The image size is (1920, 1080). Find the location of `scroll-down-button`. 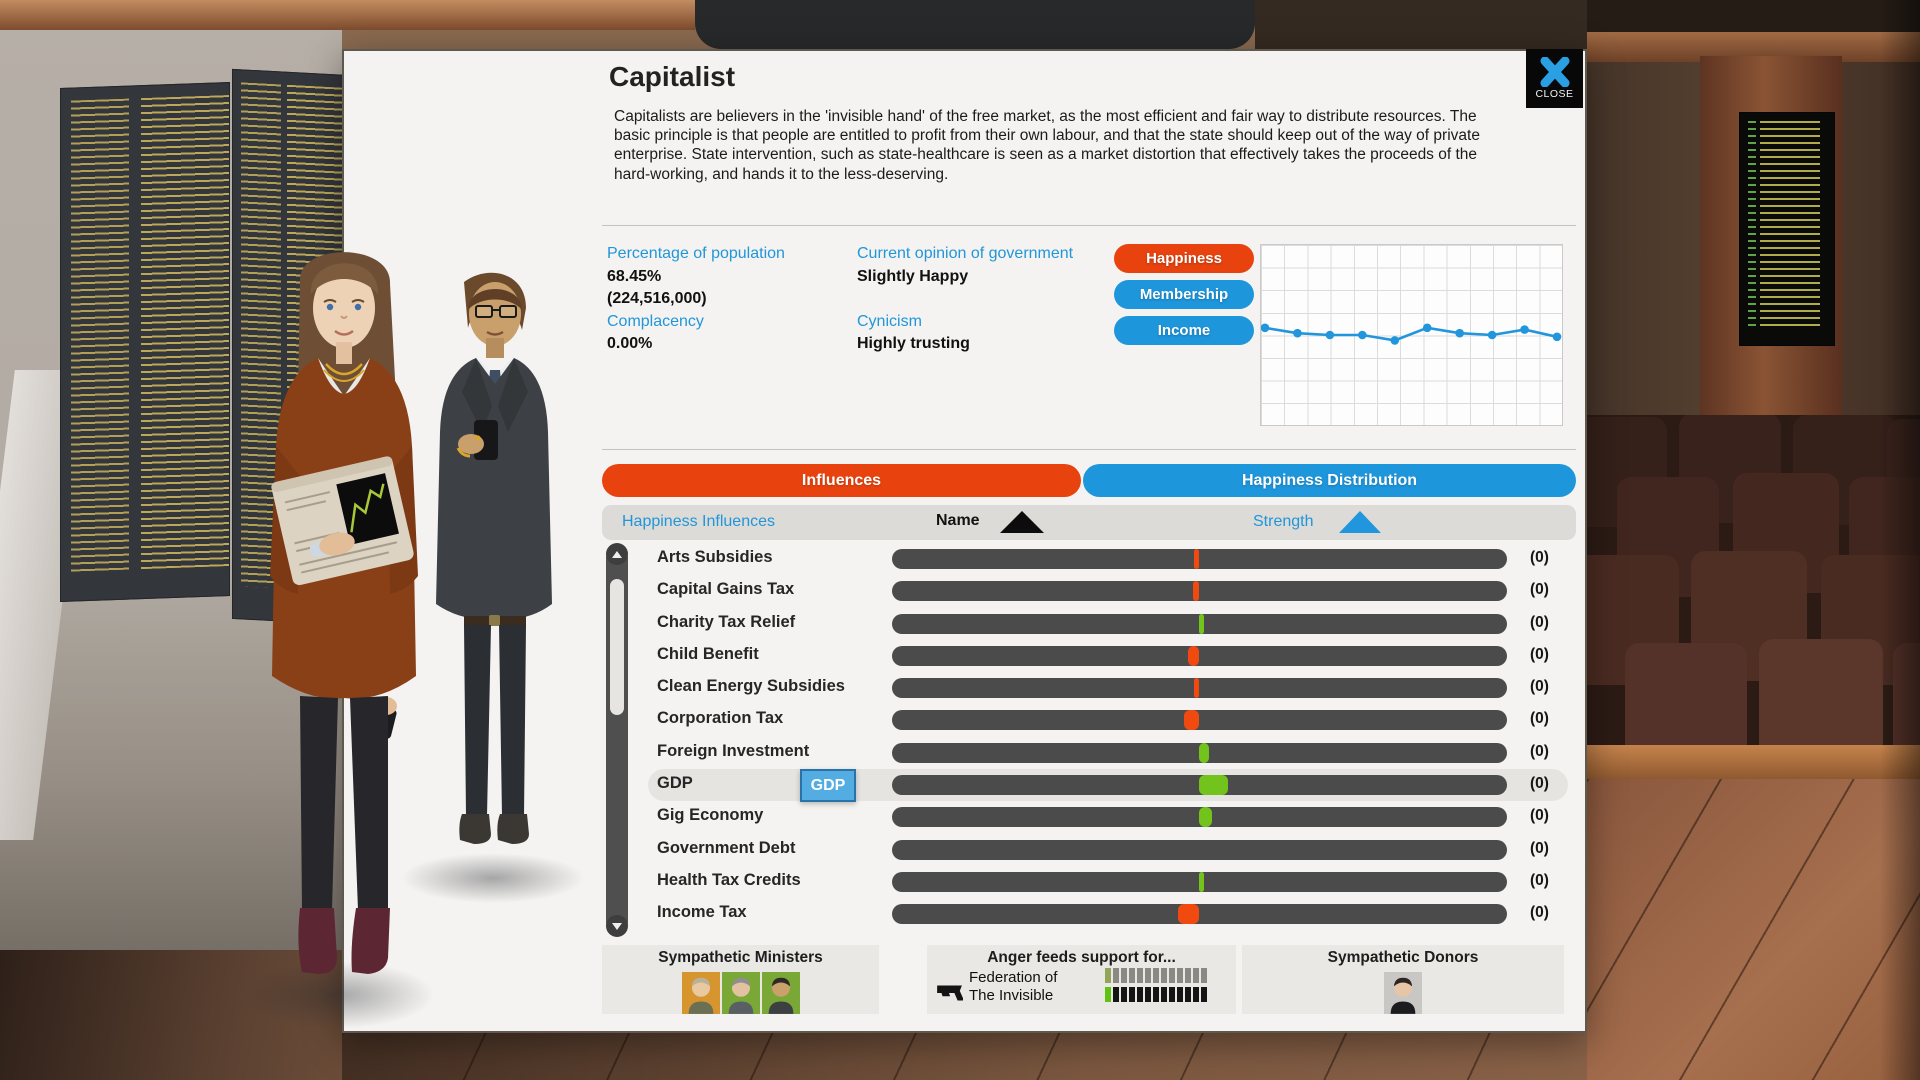

scroll-down-button is located at coordinates (617, 926).